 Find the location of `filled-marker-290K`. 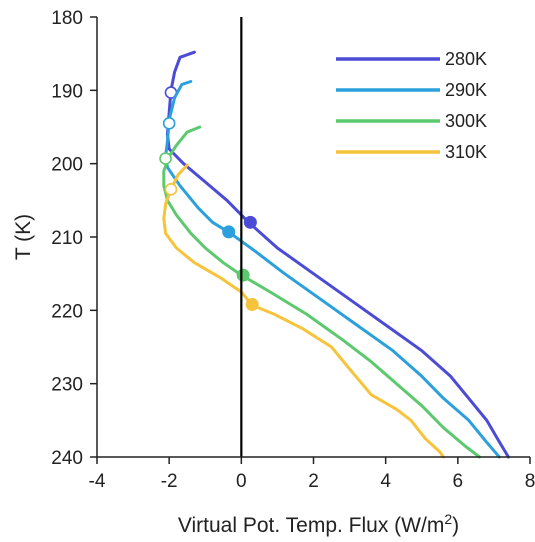

filled-marker-290K is located at coordinates (229, 232).